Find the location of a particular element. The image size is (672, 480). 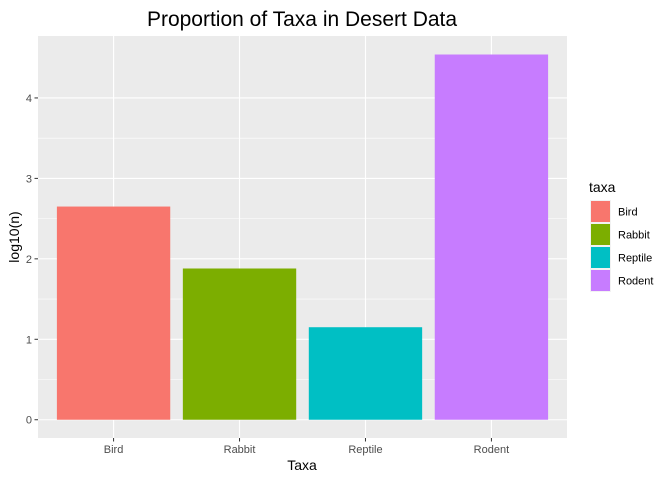

legend-swatch-rodent is located at coordinates (600, 280).